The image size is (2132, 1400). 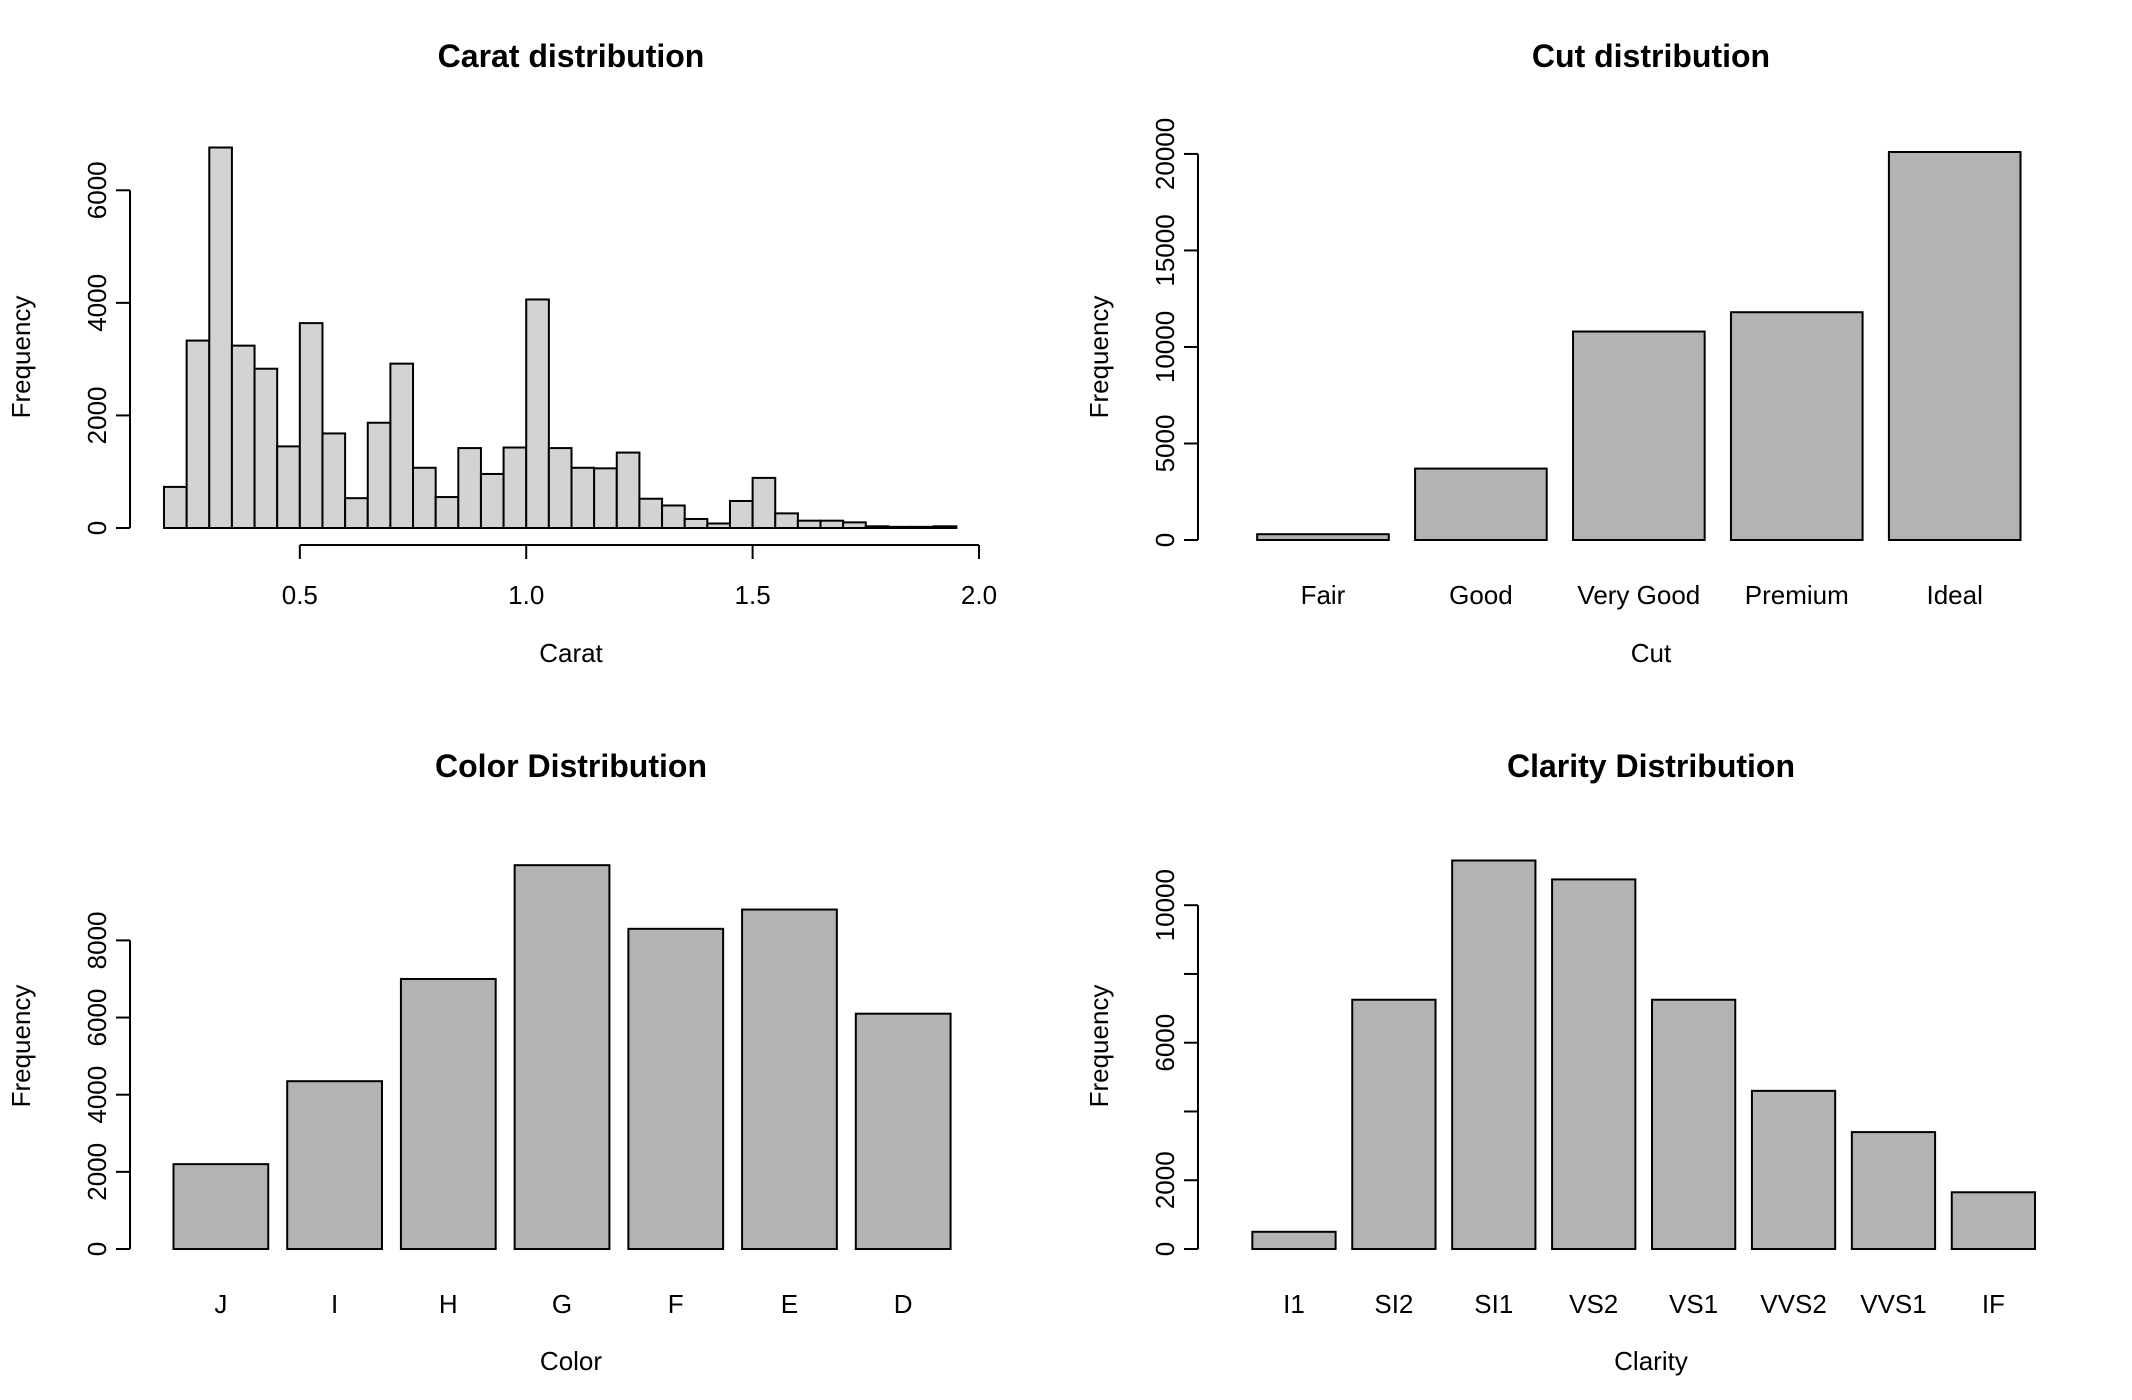 I want to click on x-category-label: IF, so click(x=1993, y=1304).